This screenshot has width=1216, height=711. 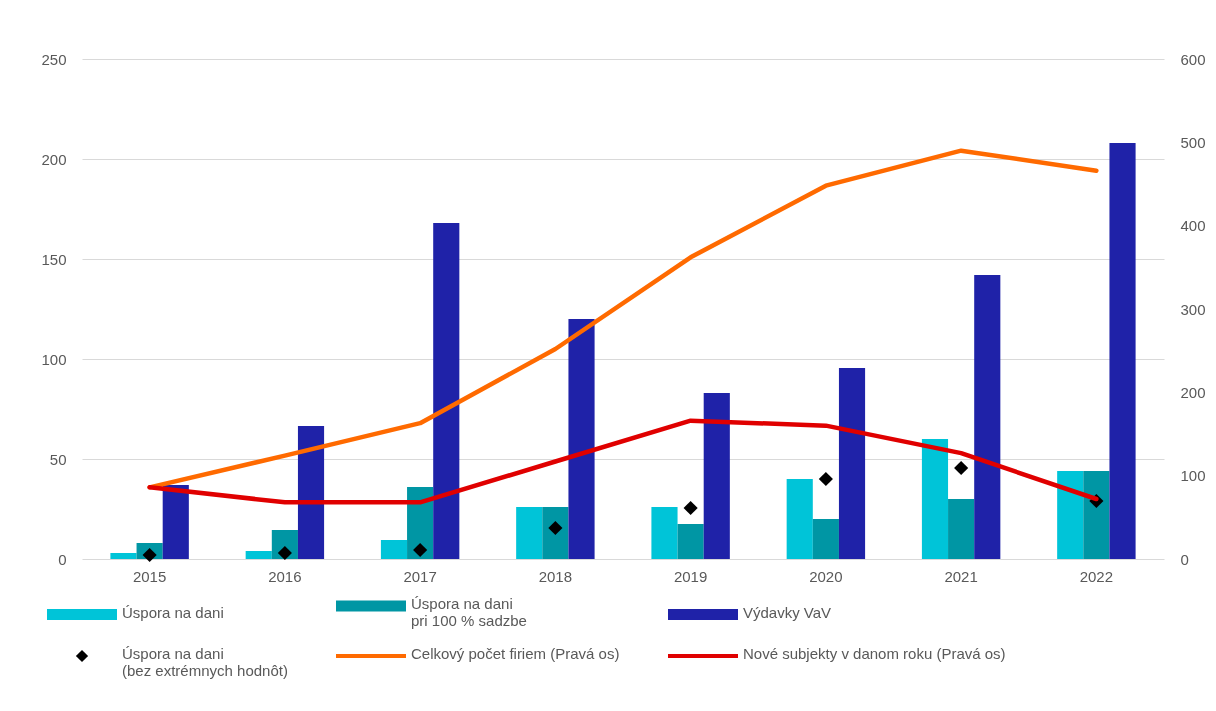 What do you see at coordinates (62, 559) in the screenshot?
I see `y-tick-label: 0` at bounding box center [62, 559].